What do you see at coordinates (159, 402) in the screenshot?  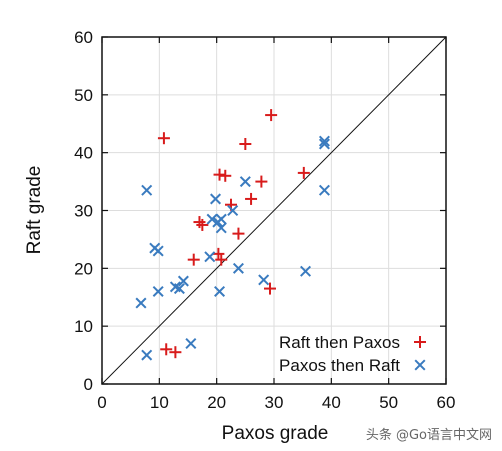 I see `x-tick-label: 10` at bounding box center [159, 402].